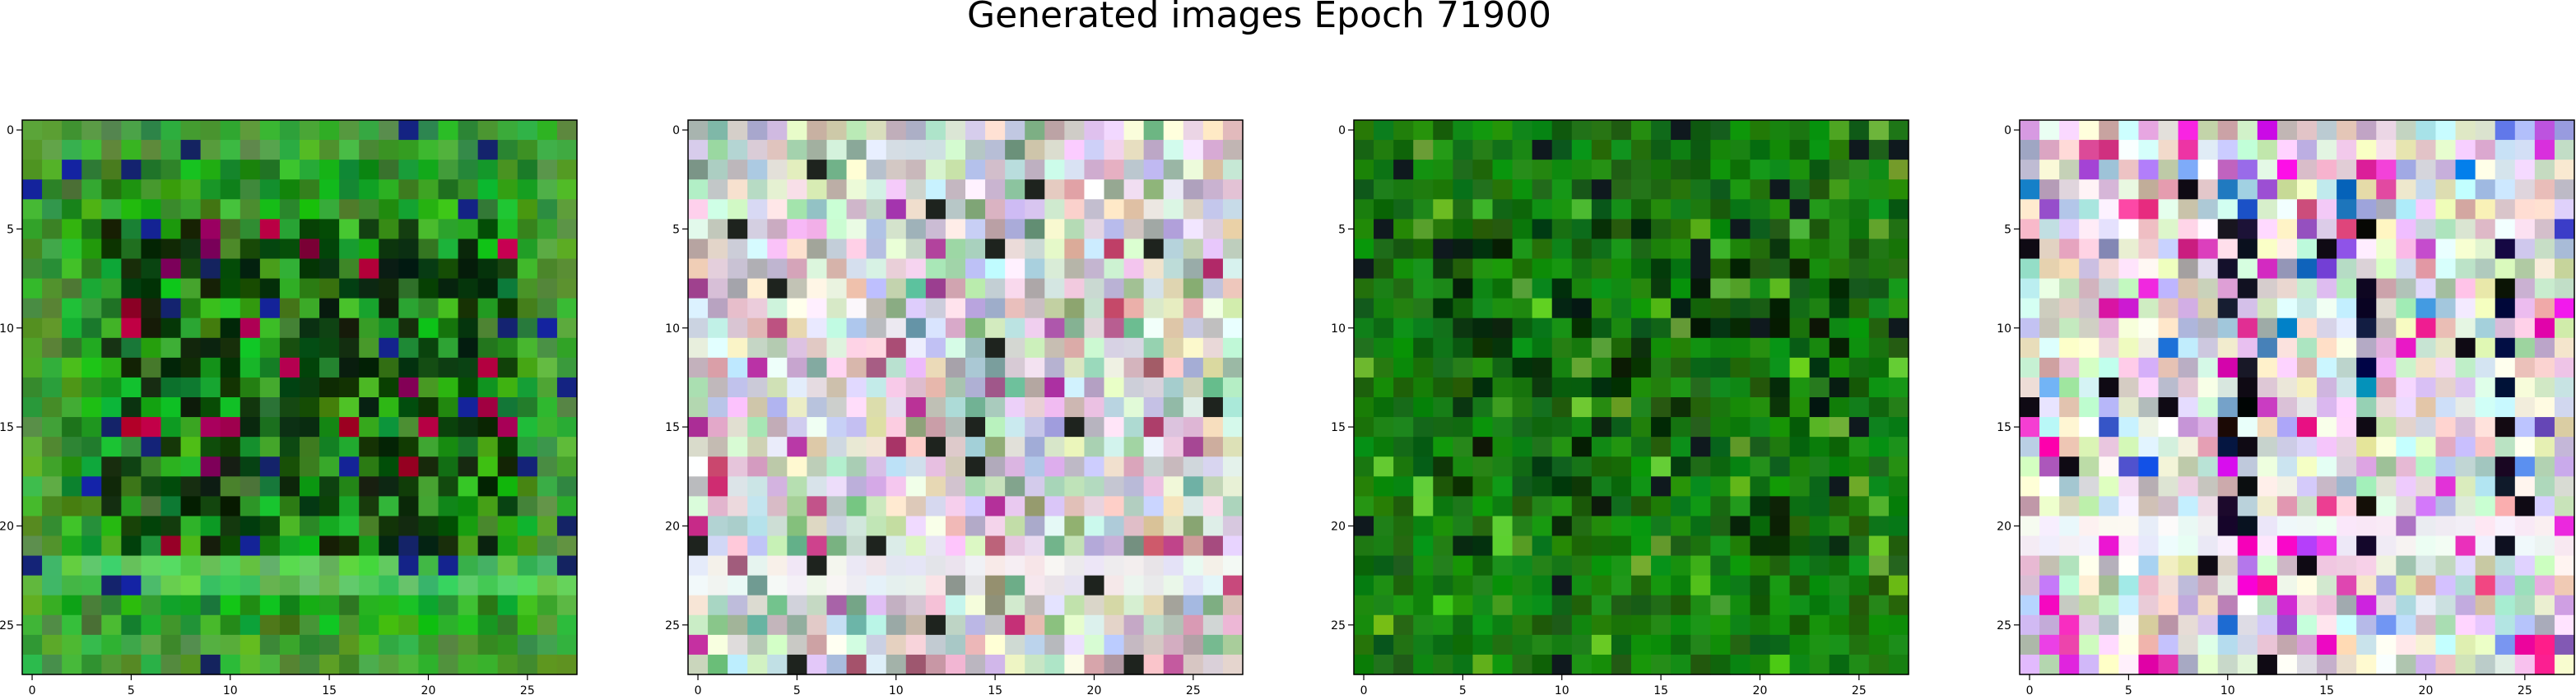 The image size is (2576, 695). Describe the element at coordinates (676, 130) in the screenshot. I see `y-tick-label: 0` at that location.